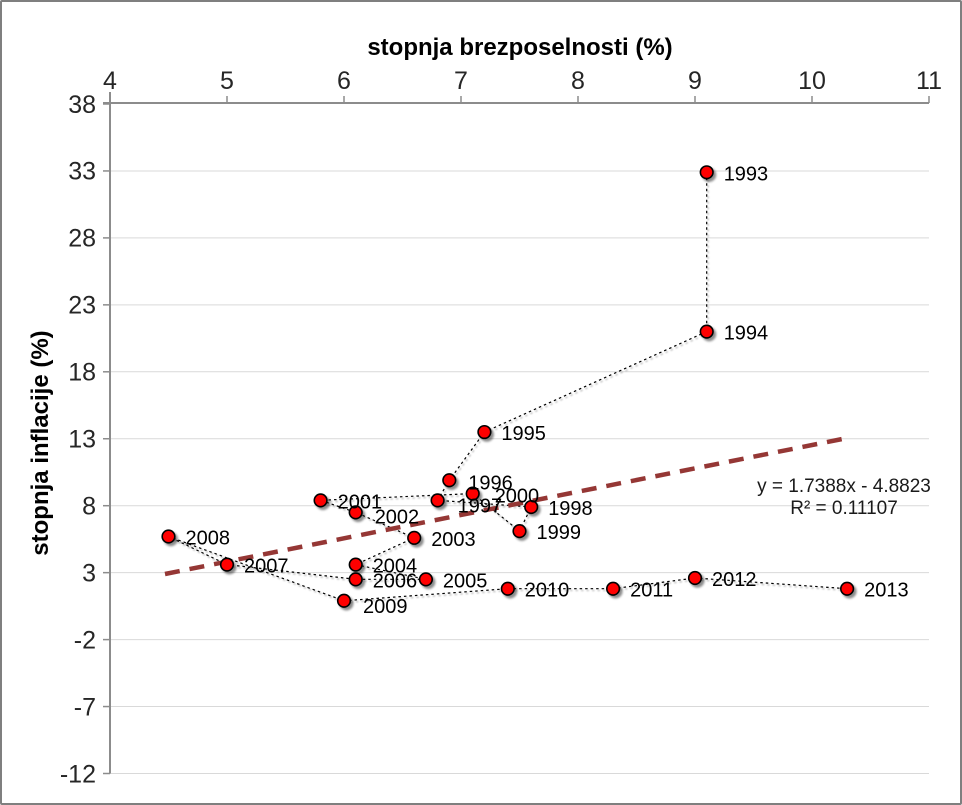  I want to click on x-tick-label-8: 8, so click(578, 81).